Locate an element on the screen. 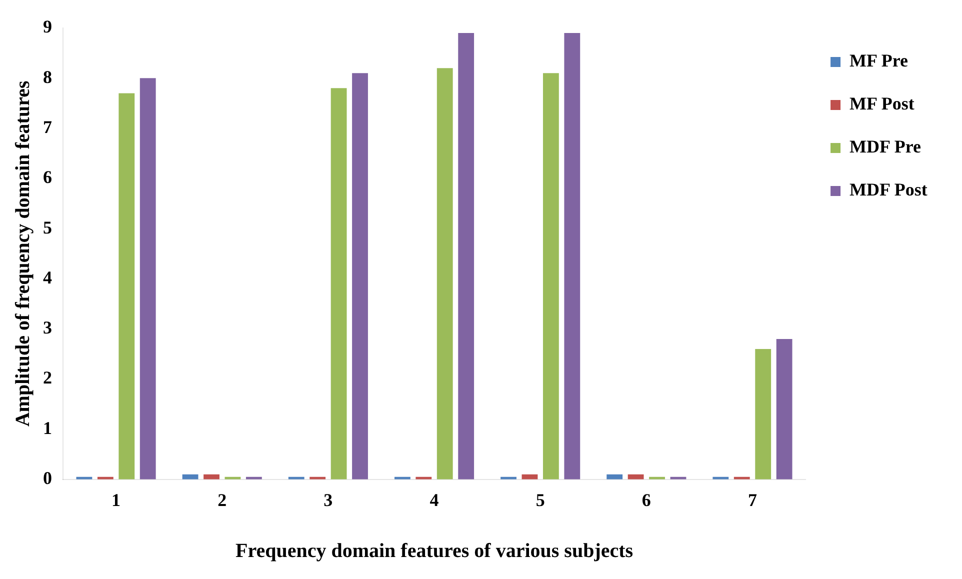  x-tick-label: 6 is located at coordinates (646, 500).